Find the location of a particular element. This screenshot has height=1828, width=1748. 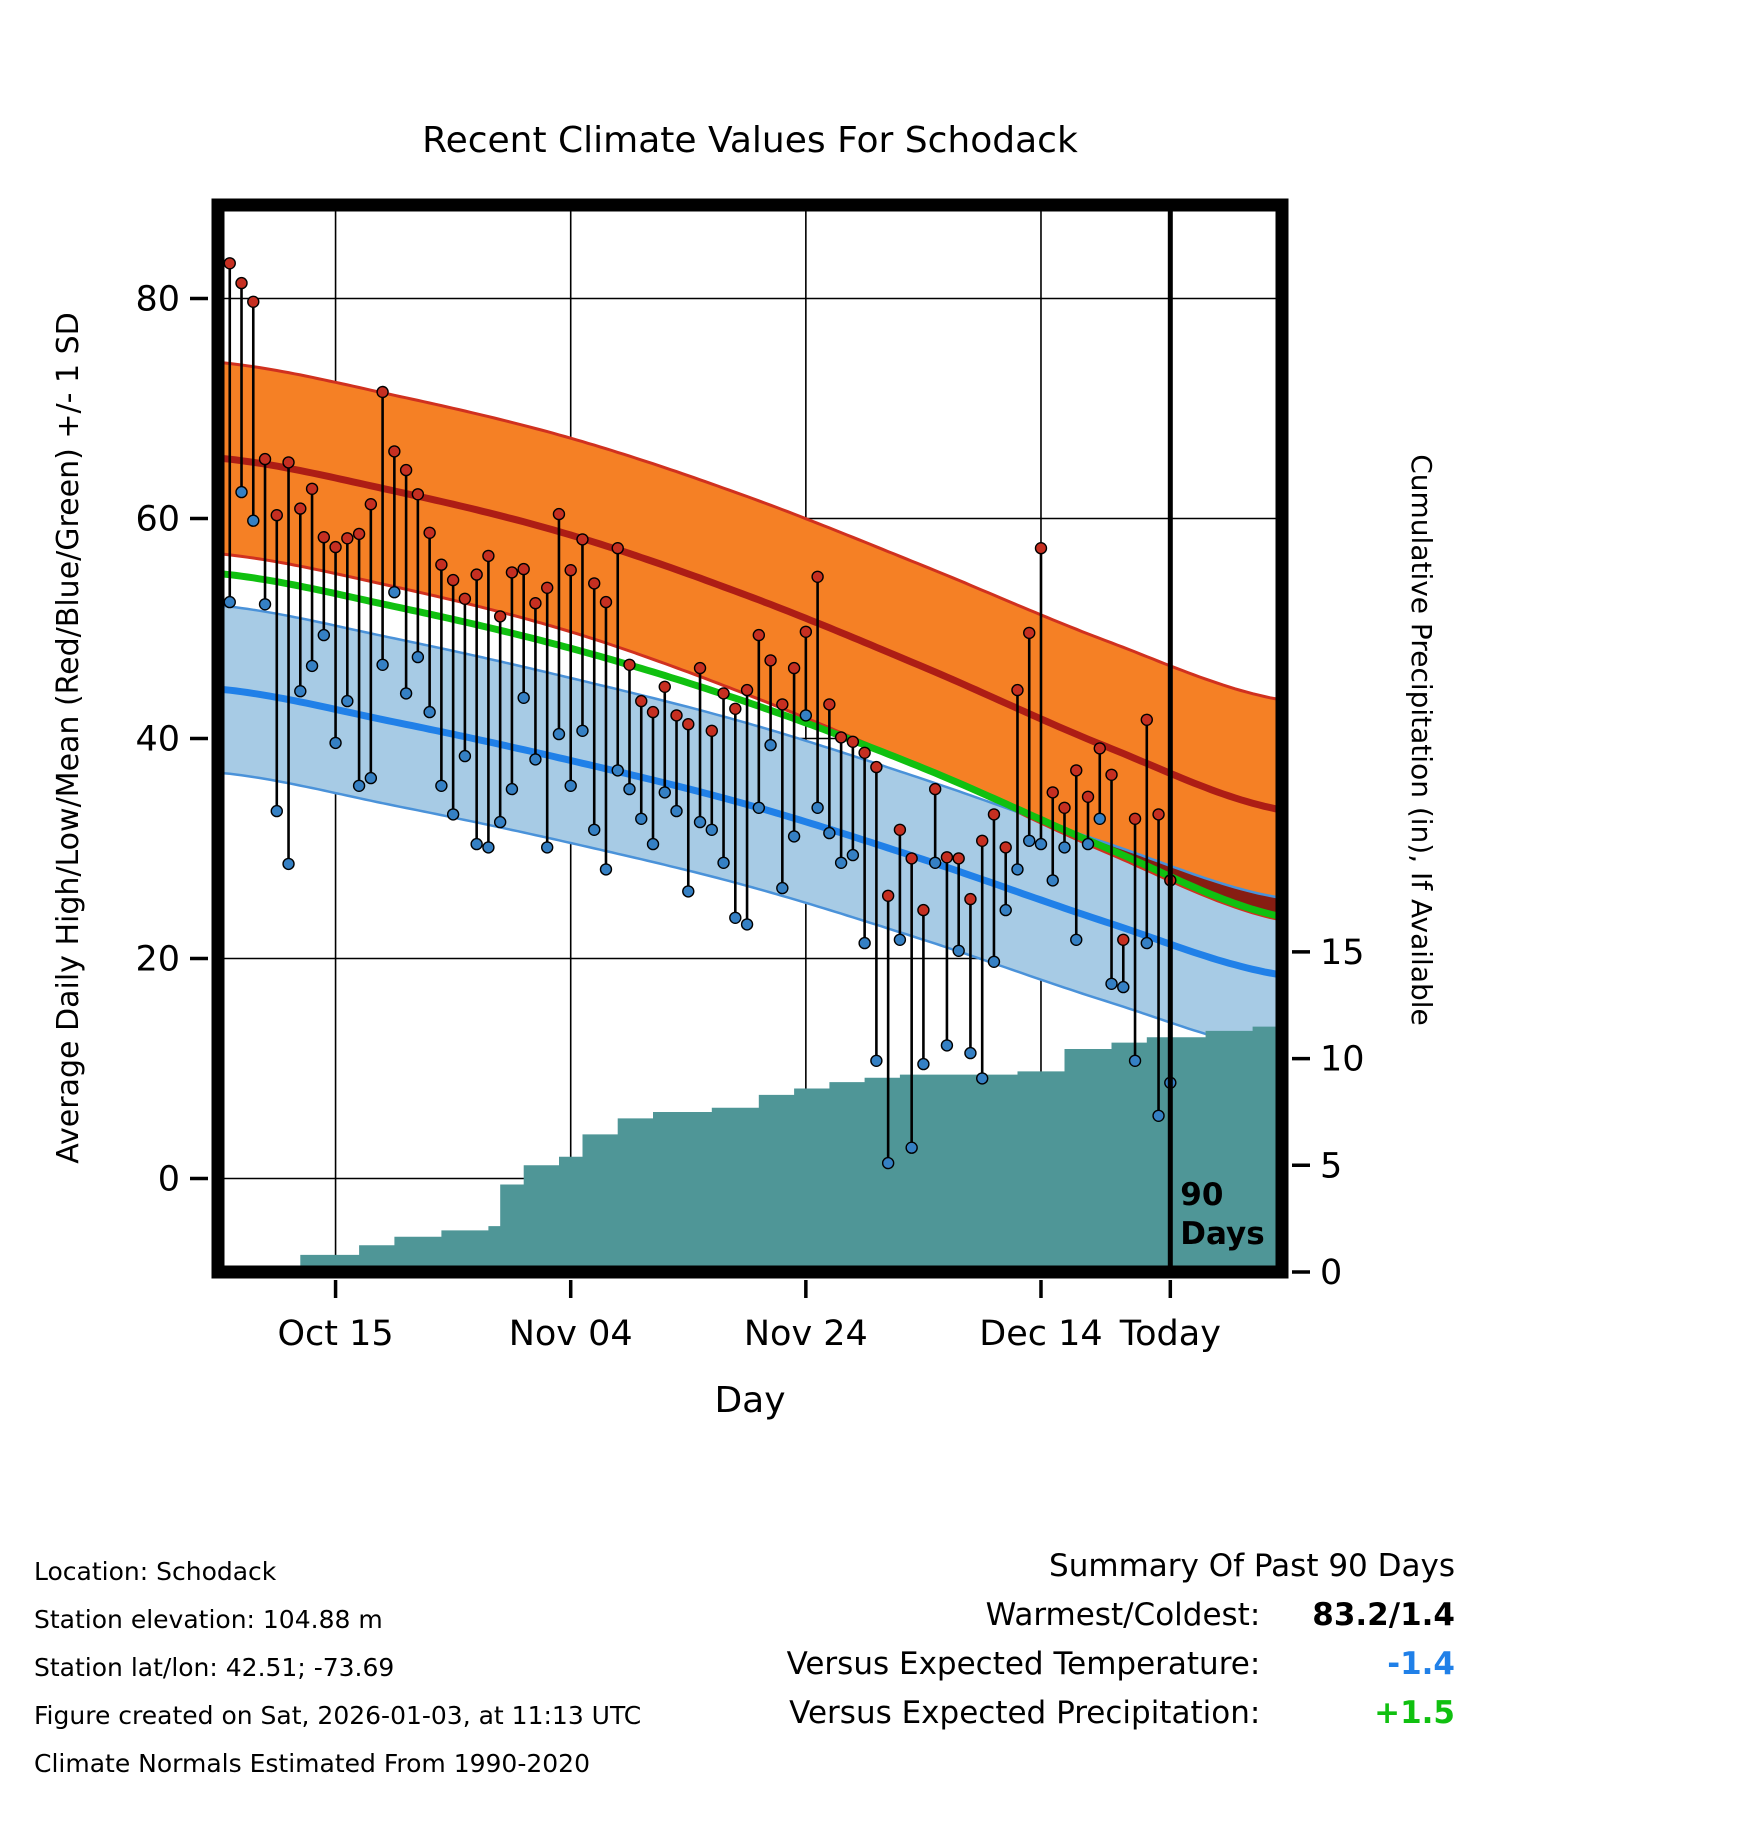

vs-expected-temperature-value: -1.4 is located at coordinates (1421, 1664).